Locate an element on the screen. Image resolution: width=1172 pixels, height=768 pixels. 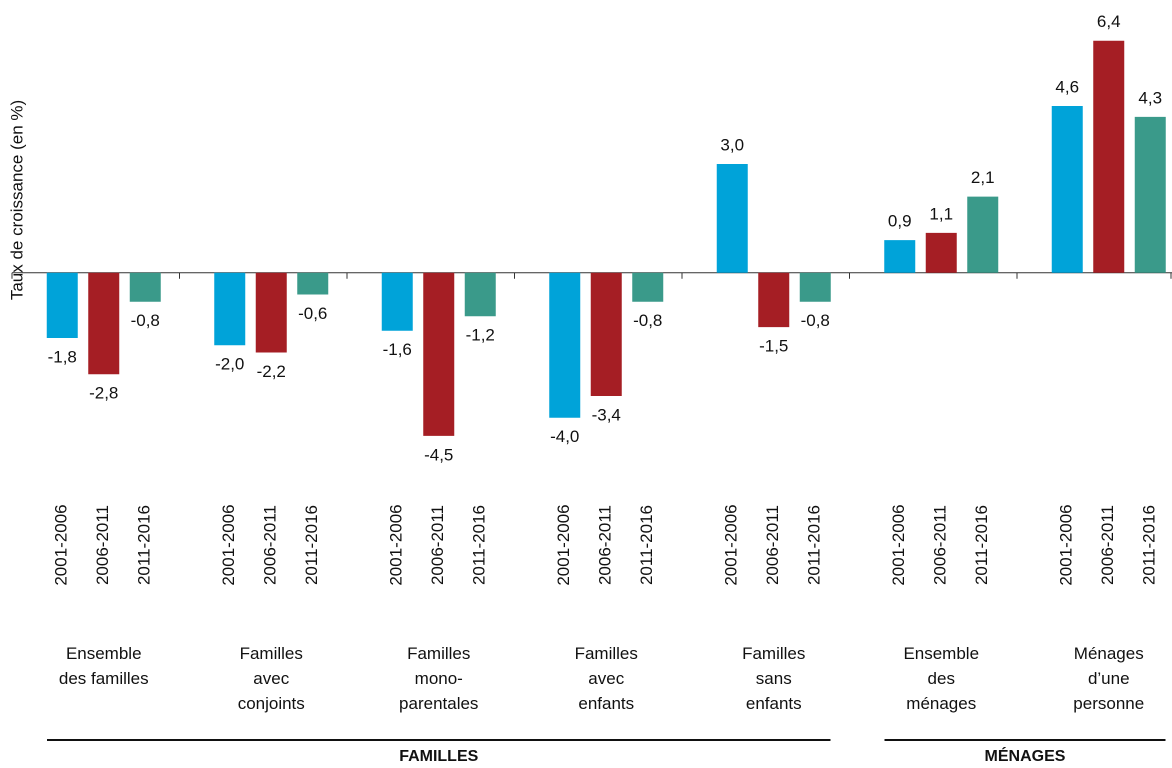
value-label: -2,0 is located at coordinates (229, 364).